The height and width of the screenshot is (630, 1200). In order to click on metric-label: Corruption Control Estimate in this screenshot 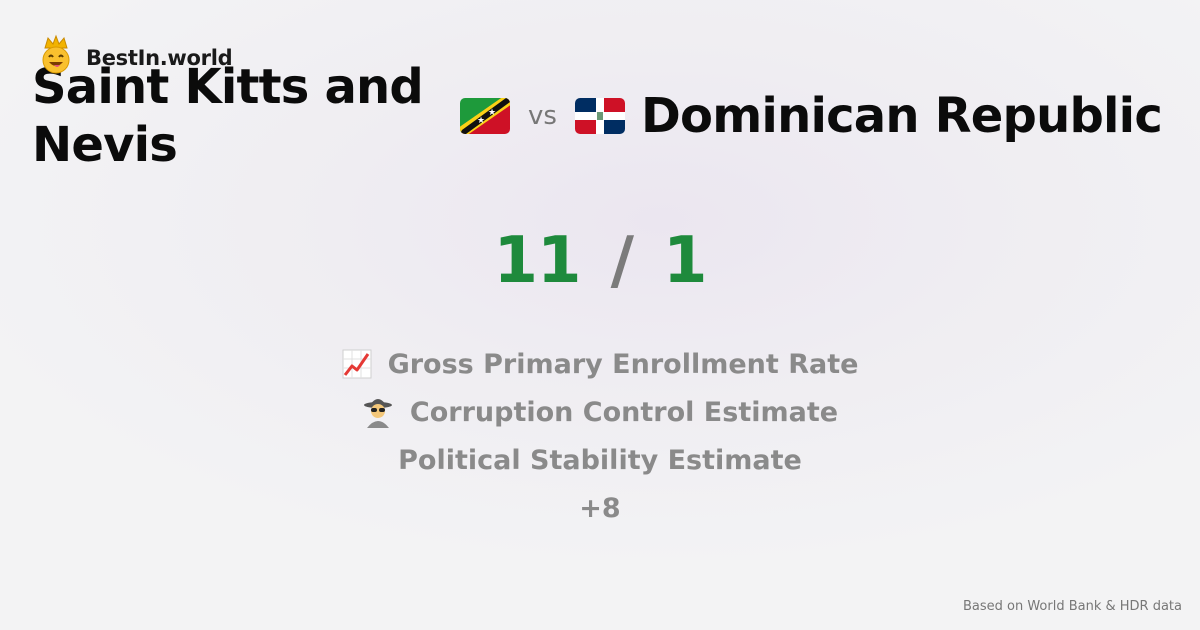, I will do `click(624, 412)`.